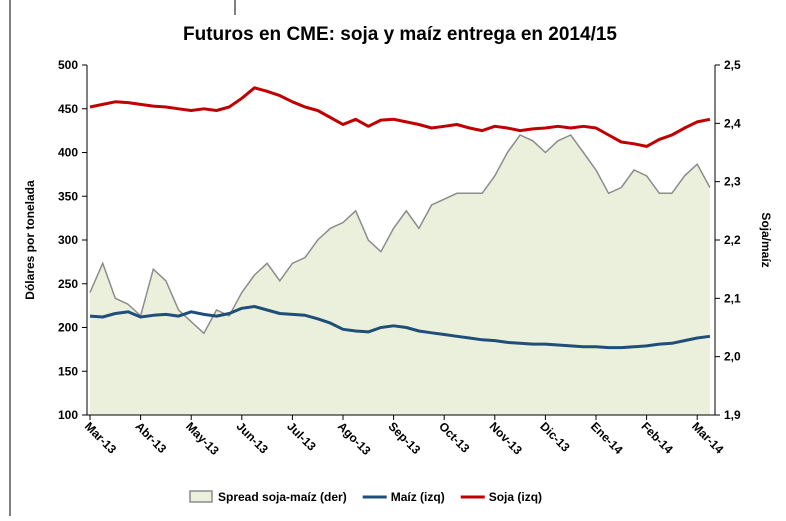 This screenshot has width=786, height=521. Describe the element at coordinates (68, 153) in the screenshot. I see `y-tick-label: 400` at that location.